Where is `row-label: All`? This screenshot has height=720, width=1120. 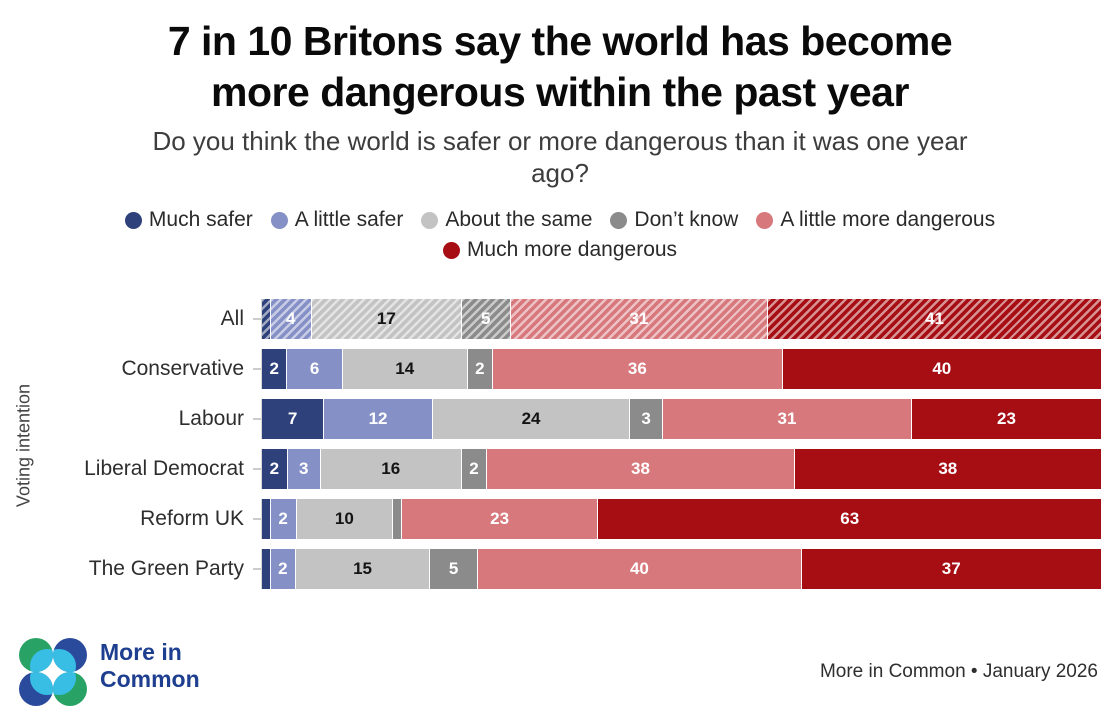 row-label: All is located at coordinates (232, 319).